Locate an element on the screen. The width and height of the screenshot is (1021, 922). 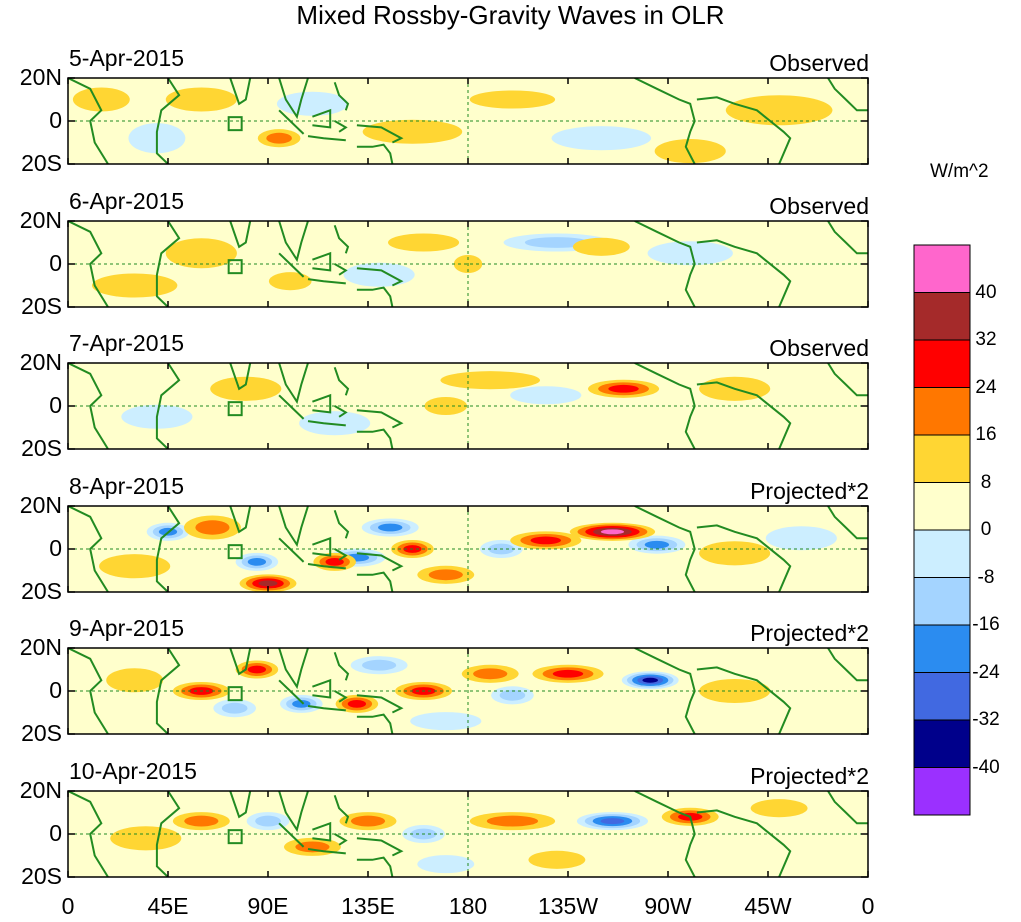
colorbar-level-label: 0 is located at coordinates (986, 529).